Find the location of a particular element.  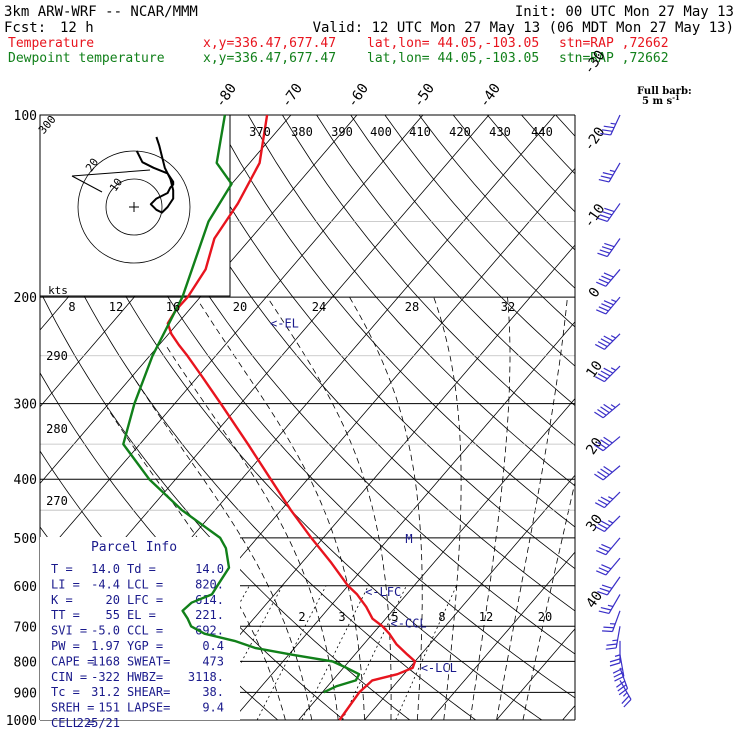

hodograph: 20 10 kts is located at coordinates (135, 205).